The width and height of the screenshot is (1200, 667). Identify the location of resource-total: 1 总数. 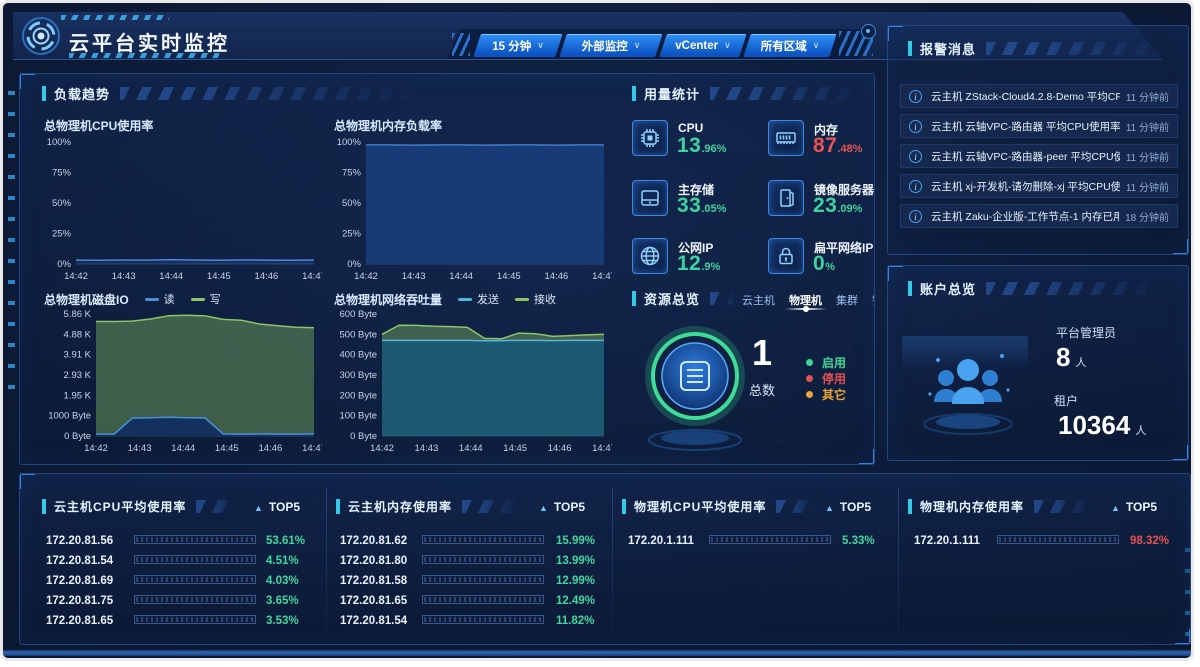
(762, 367).